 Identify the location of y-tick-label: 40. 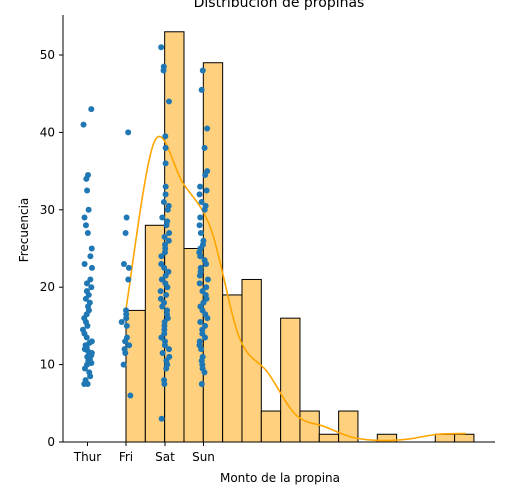
(47, 132).